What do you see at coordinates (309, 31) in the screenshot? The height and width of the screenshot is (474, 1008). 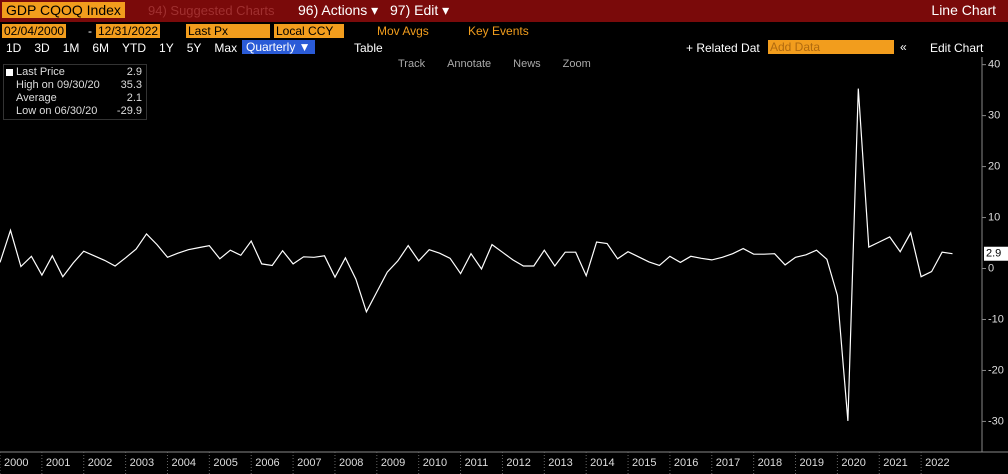 I see `currency: Local CCY` at bounding box center [309, 31].